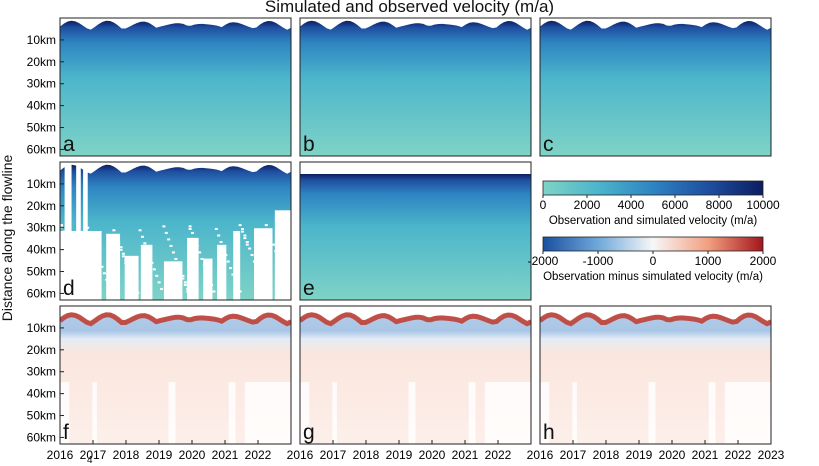 The height and width of the screenshot is (466, 819). Describe the element at coordinates (655, 314) in the screenshot. I see `panel-h-mask` at that location.